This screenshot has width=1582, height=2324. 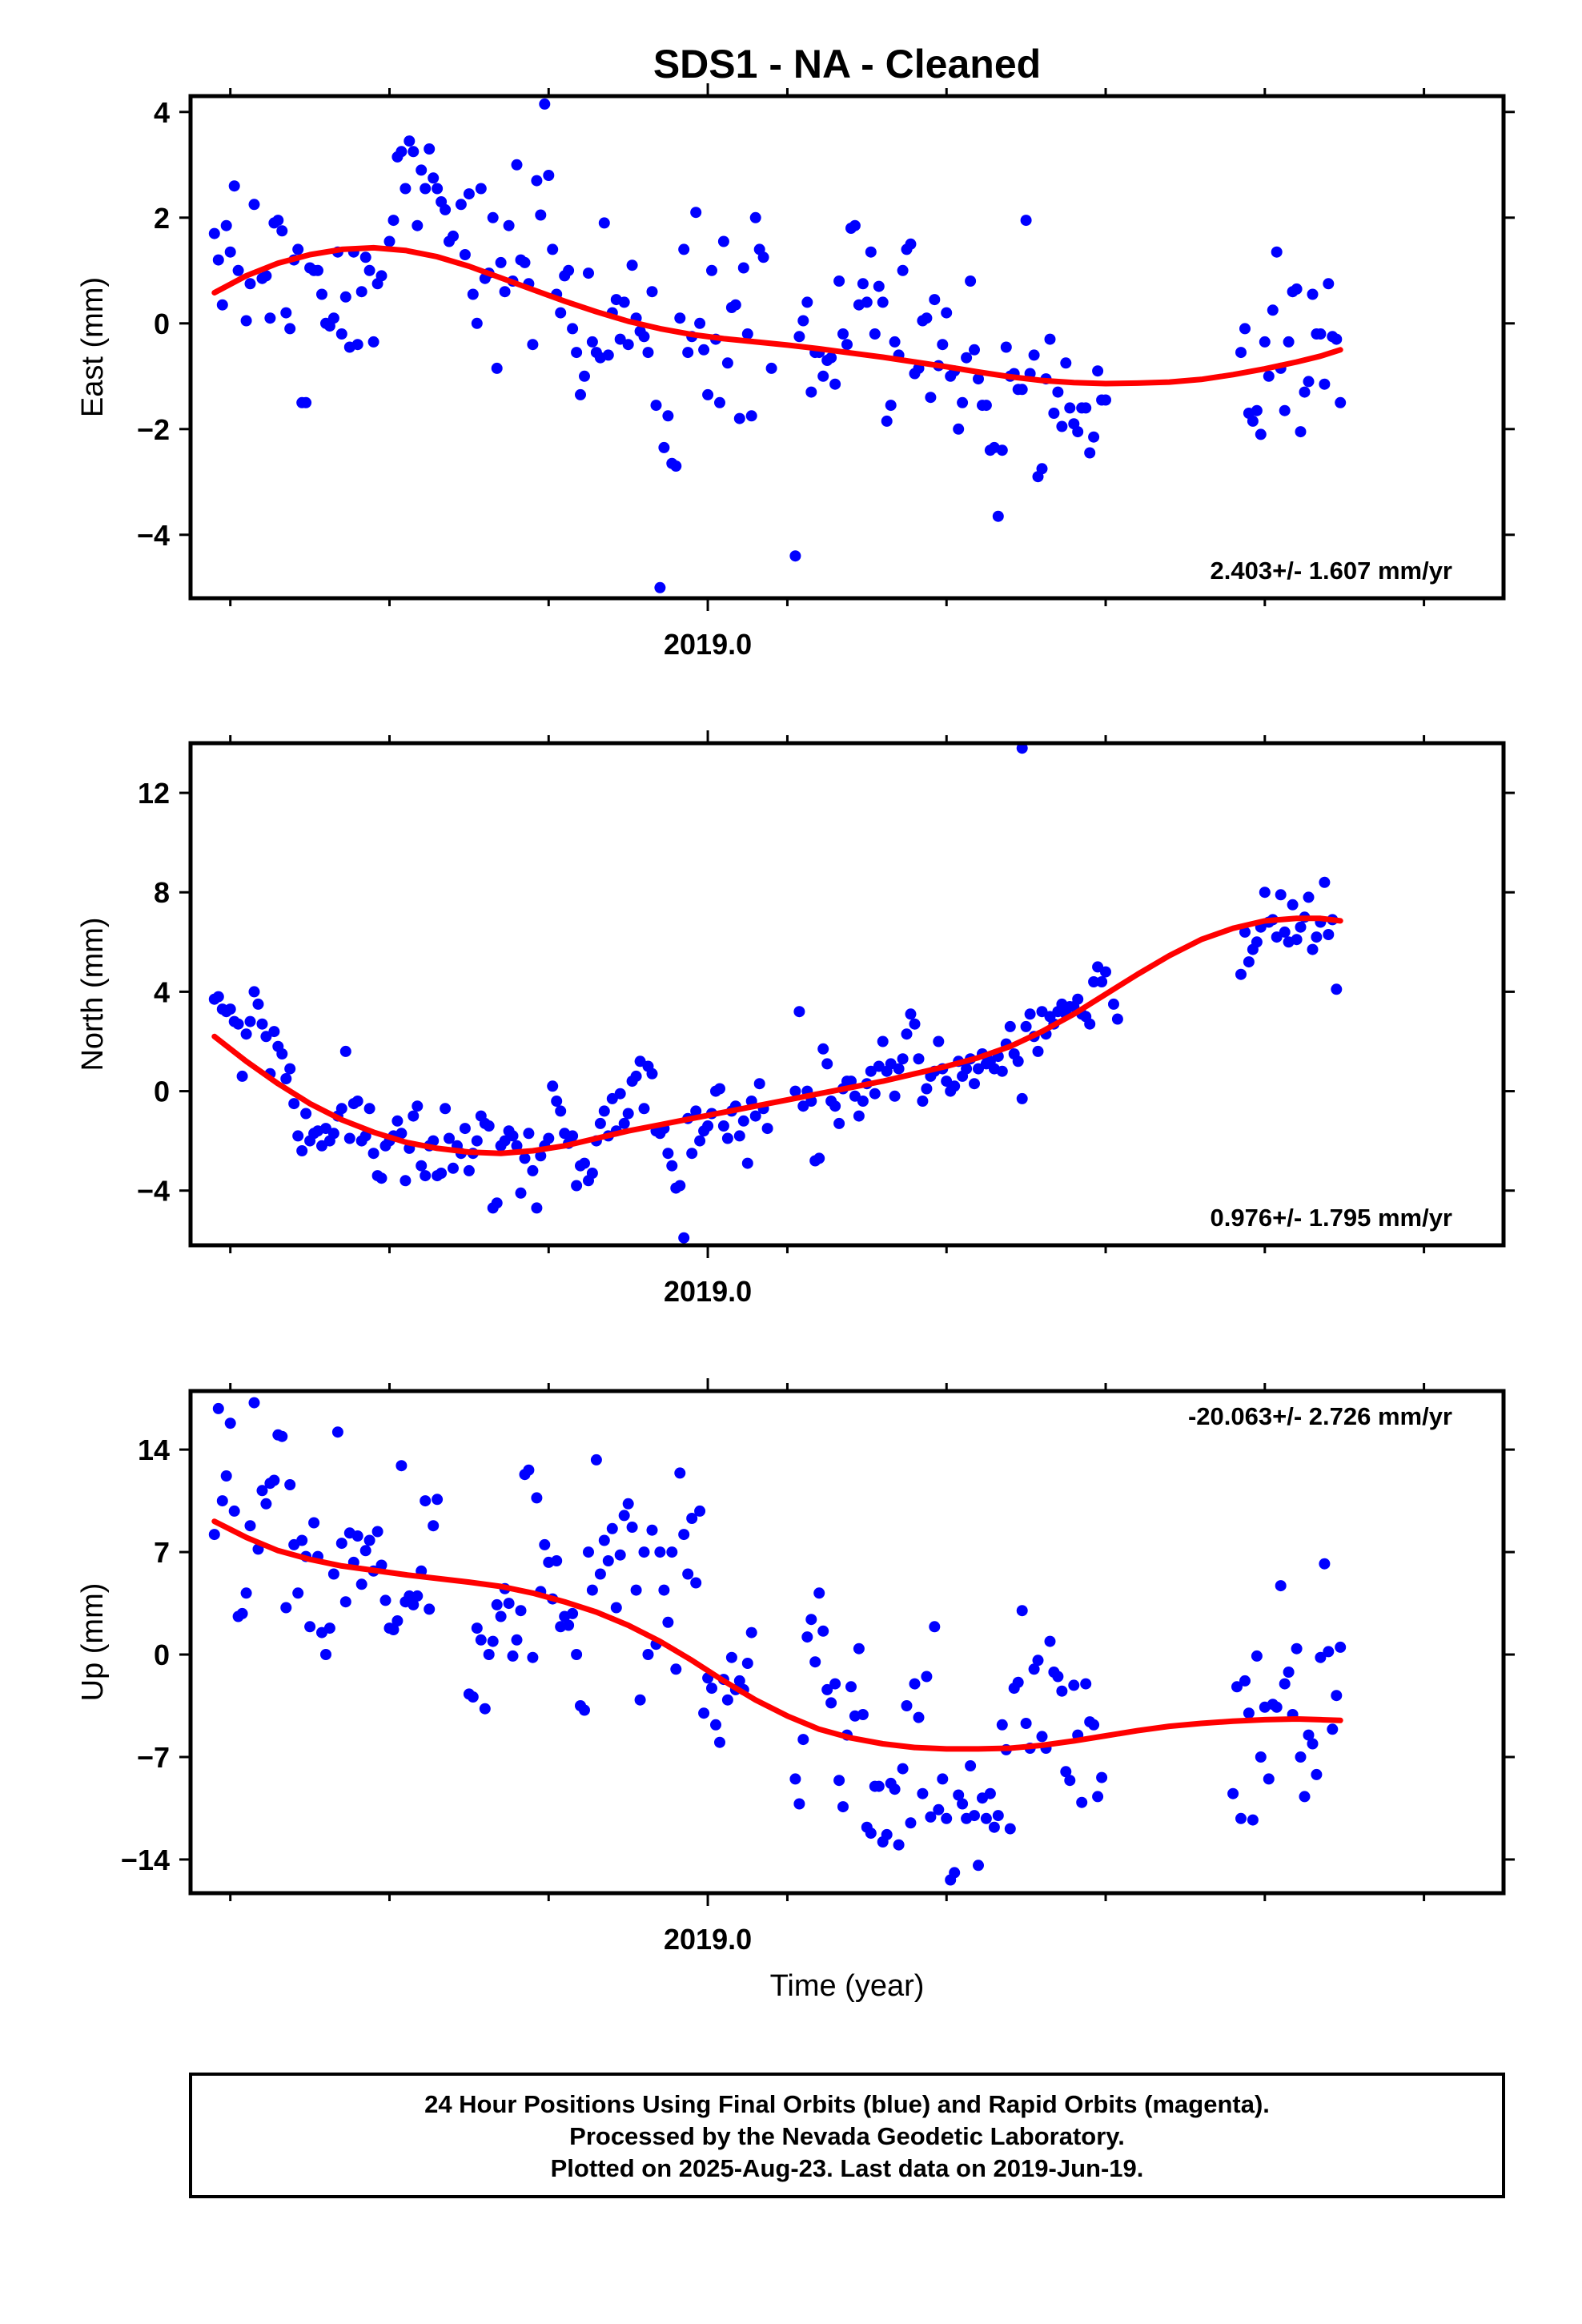 I want to click on north-ytick-label: 12, so click(x=154, y=793).